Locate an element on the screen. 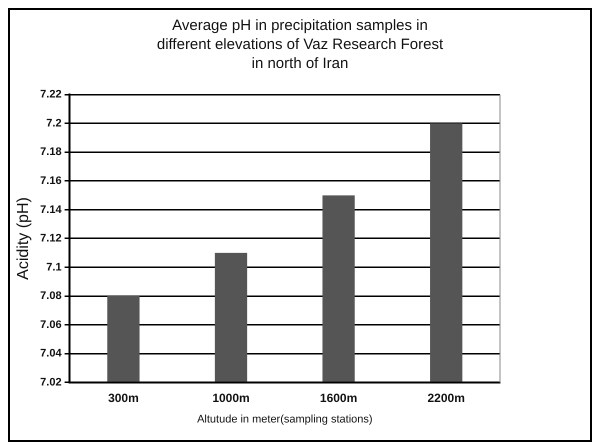  y-tick-label: 7.2 is located at coordinates (54, 123).